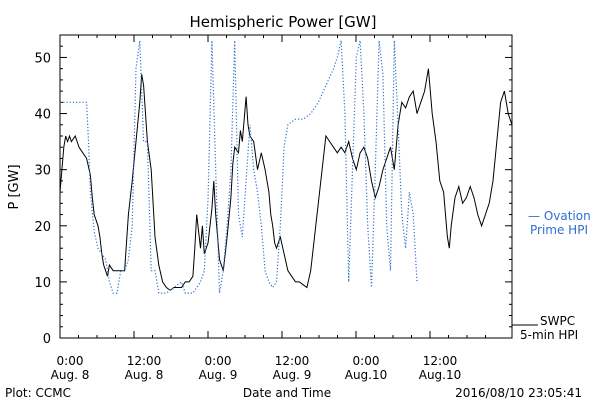 The height and width of the screenshot is (400, 600). Describe the element at coordinates (42, 58) in the screenshot. I see `y-tick-label: 50` at that location.